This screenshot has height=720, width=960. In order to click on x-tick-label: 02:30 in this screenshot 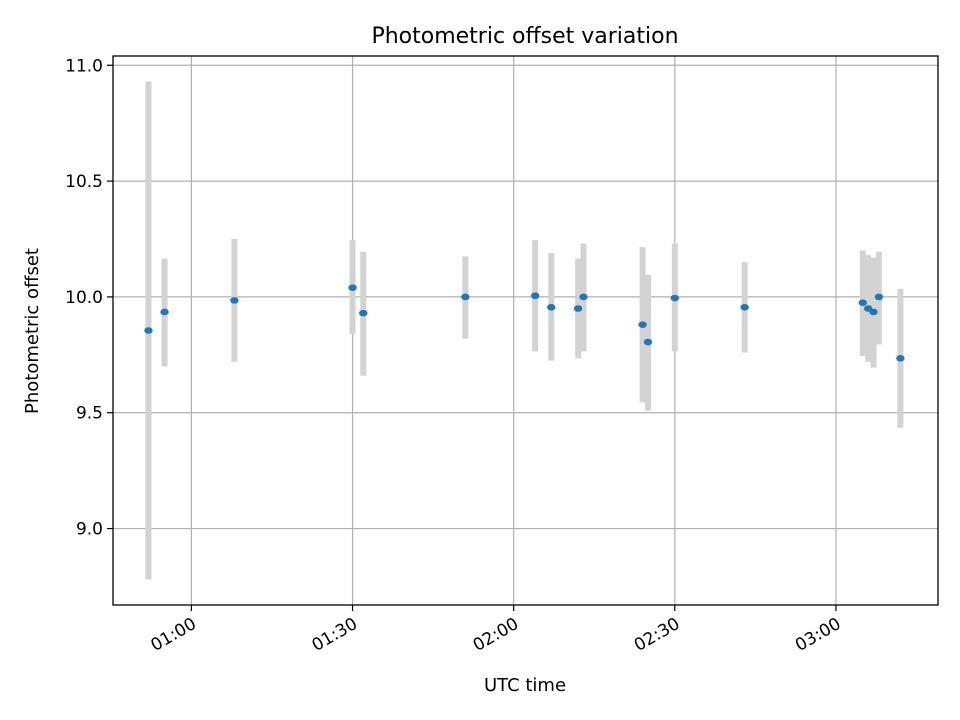, I will do `click(657, 635)`.